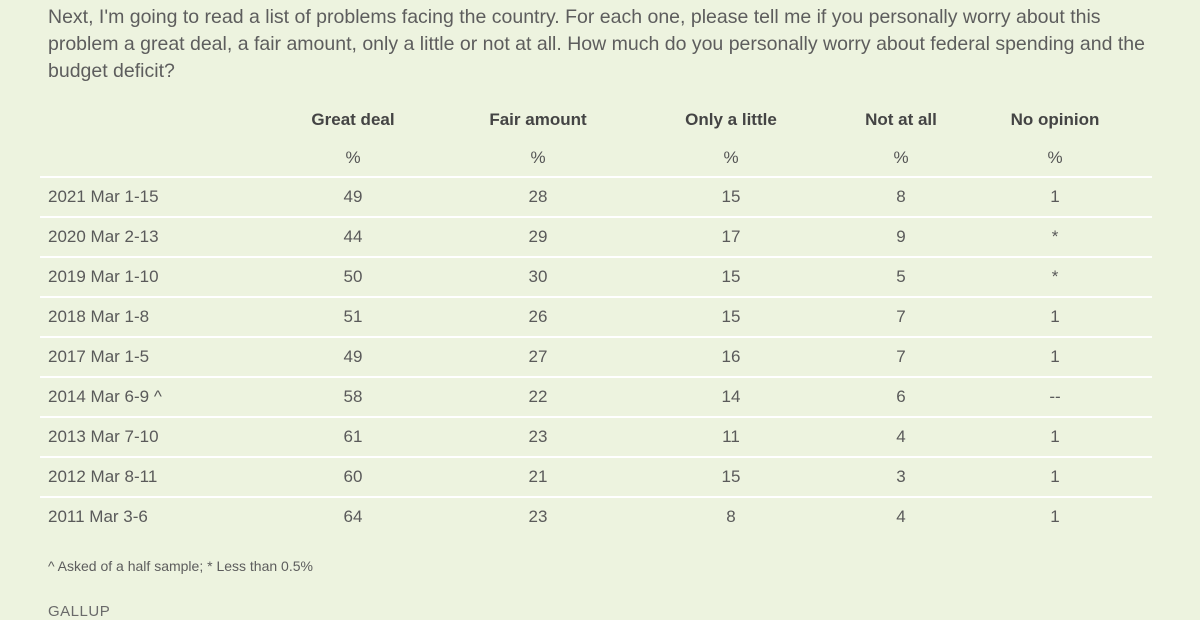 The width and height of the screenshot is (1200, 620). I want to click on cell-not-at-all: 3, so click(901, 476).